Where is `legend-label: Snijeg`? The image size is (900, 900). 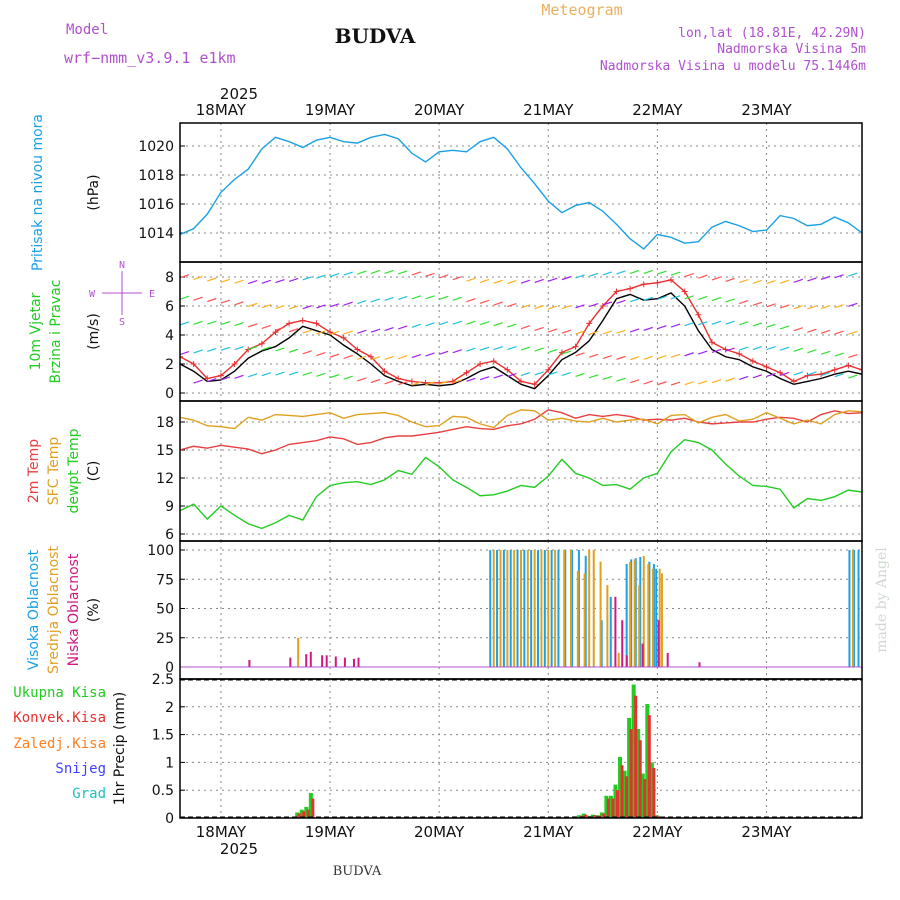
legend-label: Snijeg is located at coordinates (80, 769).